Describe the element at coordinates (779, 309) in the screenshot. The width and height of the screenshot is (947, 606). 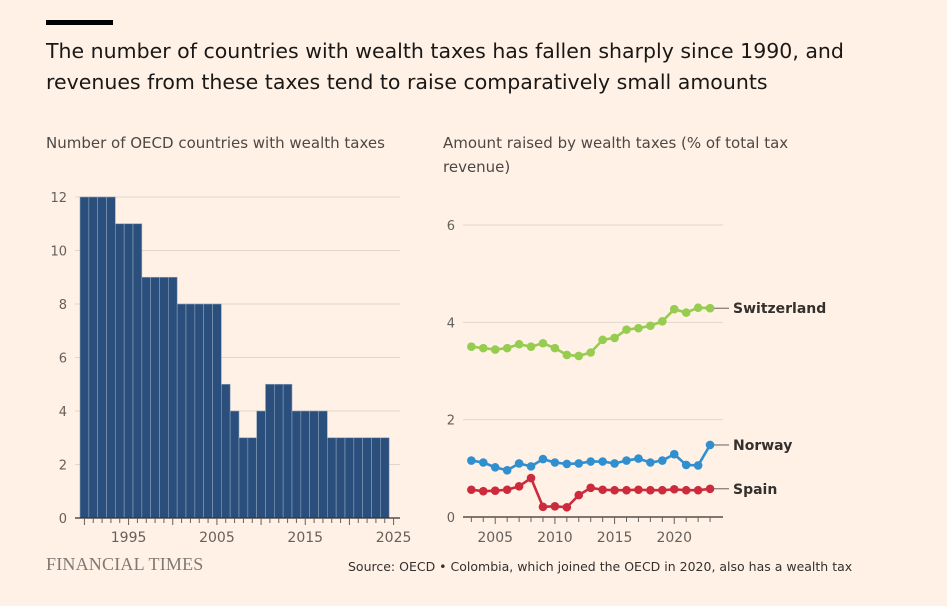
I see `series-label-switzerland: Switzerland` at that location.